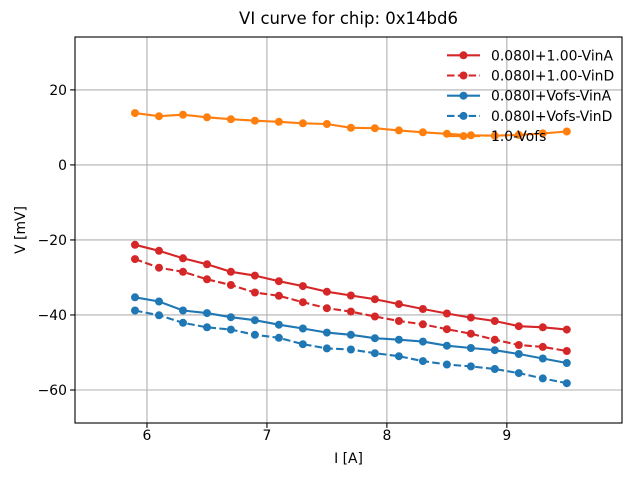 The height and width of the screenshot is (480, 640). Describe the element at coordinates (52, 316) in the screenshot. I see `y-tick-label: −40` at that location.